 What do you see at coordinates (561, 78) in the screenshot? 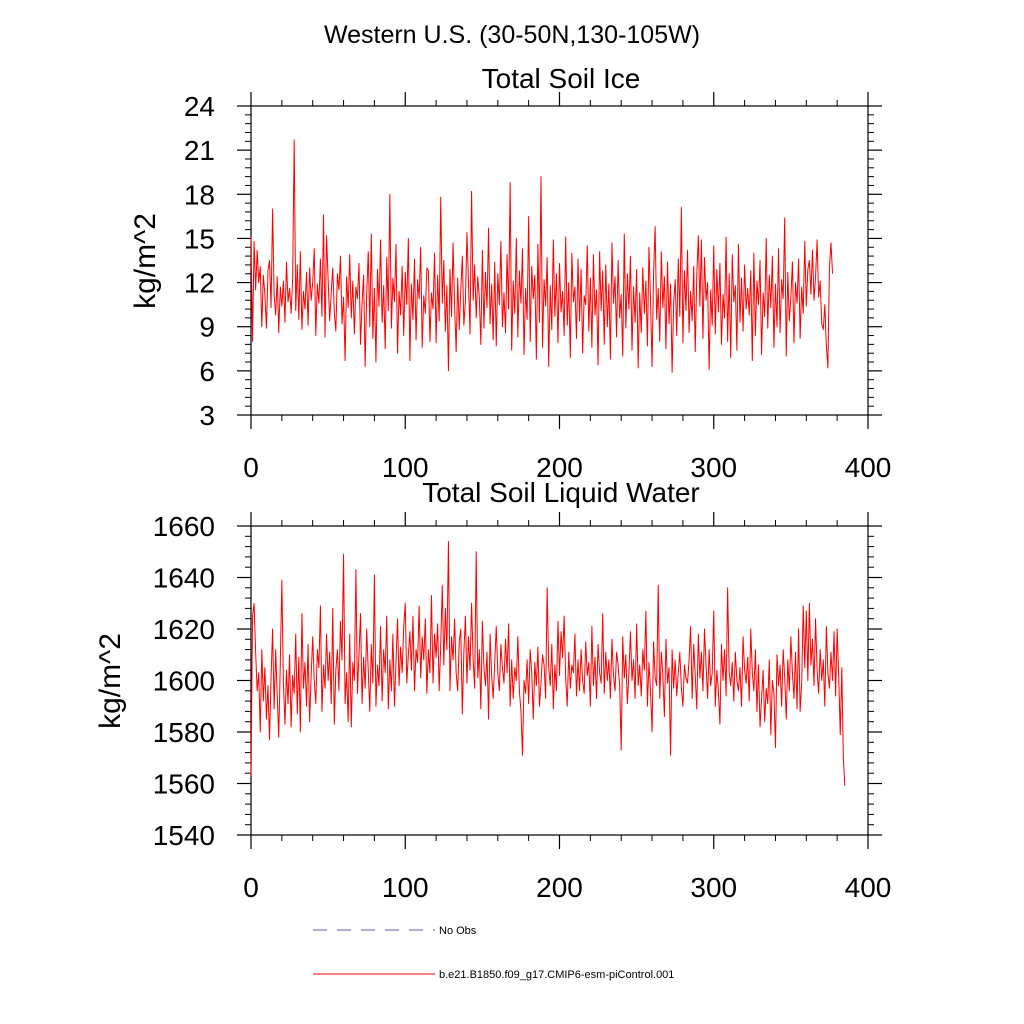
I see `chart-title-soil-ice: Total Soil Ice` at bounding box center [561, 78].